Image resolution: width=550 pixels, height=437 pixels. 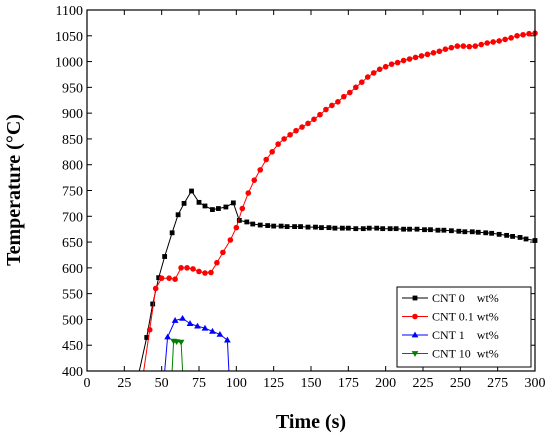 I want to click on legend-entry: CNT 10 wt%, so click(x=450, y=354).